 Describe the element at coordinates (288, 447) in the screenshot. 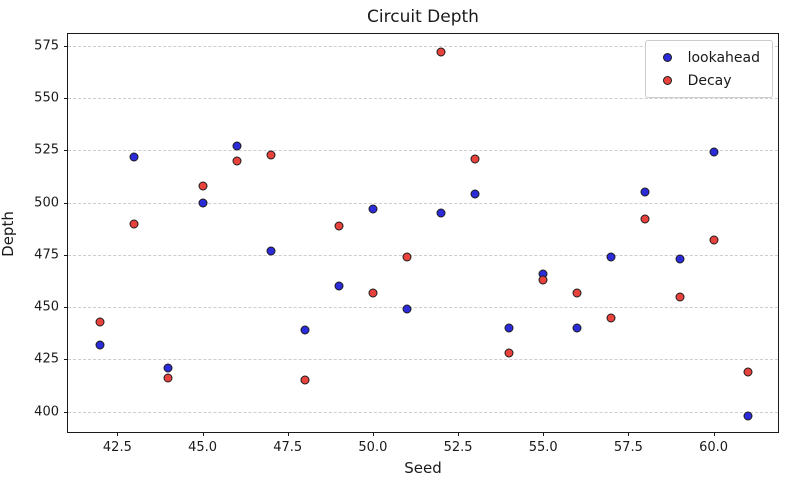

I see `xtick-label-47.5: 47.5` at that location.